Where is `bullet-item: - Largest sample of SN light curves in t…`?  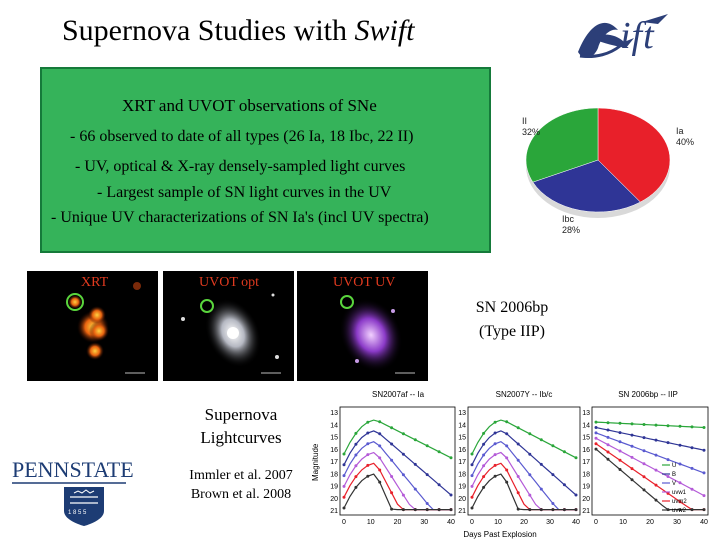
bullet-item: - Largest sample of SN light curves in t… is located at coordinates (244, 192).